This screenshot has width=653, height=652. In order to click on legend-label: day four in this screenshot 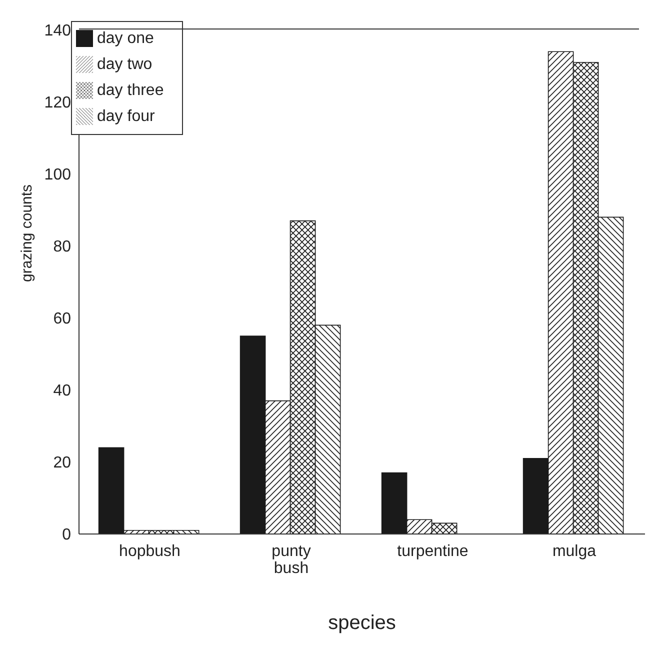, I will do `click(126, 116)`.